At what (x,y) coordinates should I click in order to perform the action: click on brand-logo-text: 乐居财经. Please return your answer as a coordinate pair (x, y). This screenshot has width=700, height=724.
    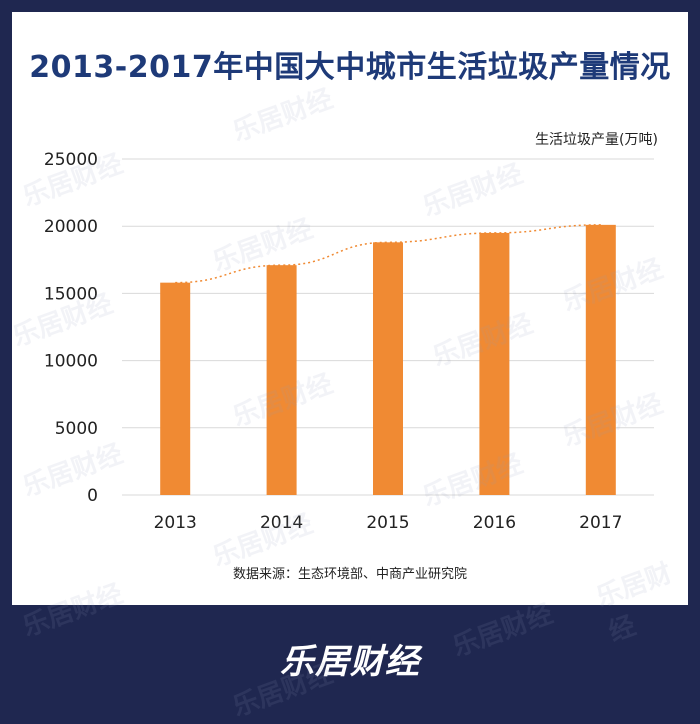
    Looking at the image, I should click on (350, 662).